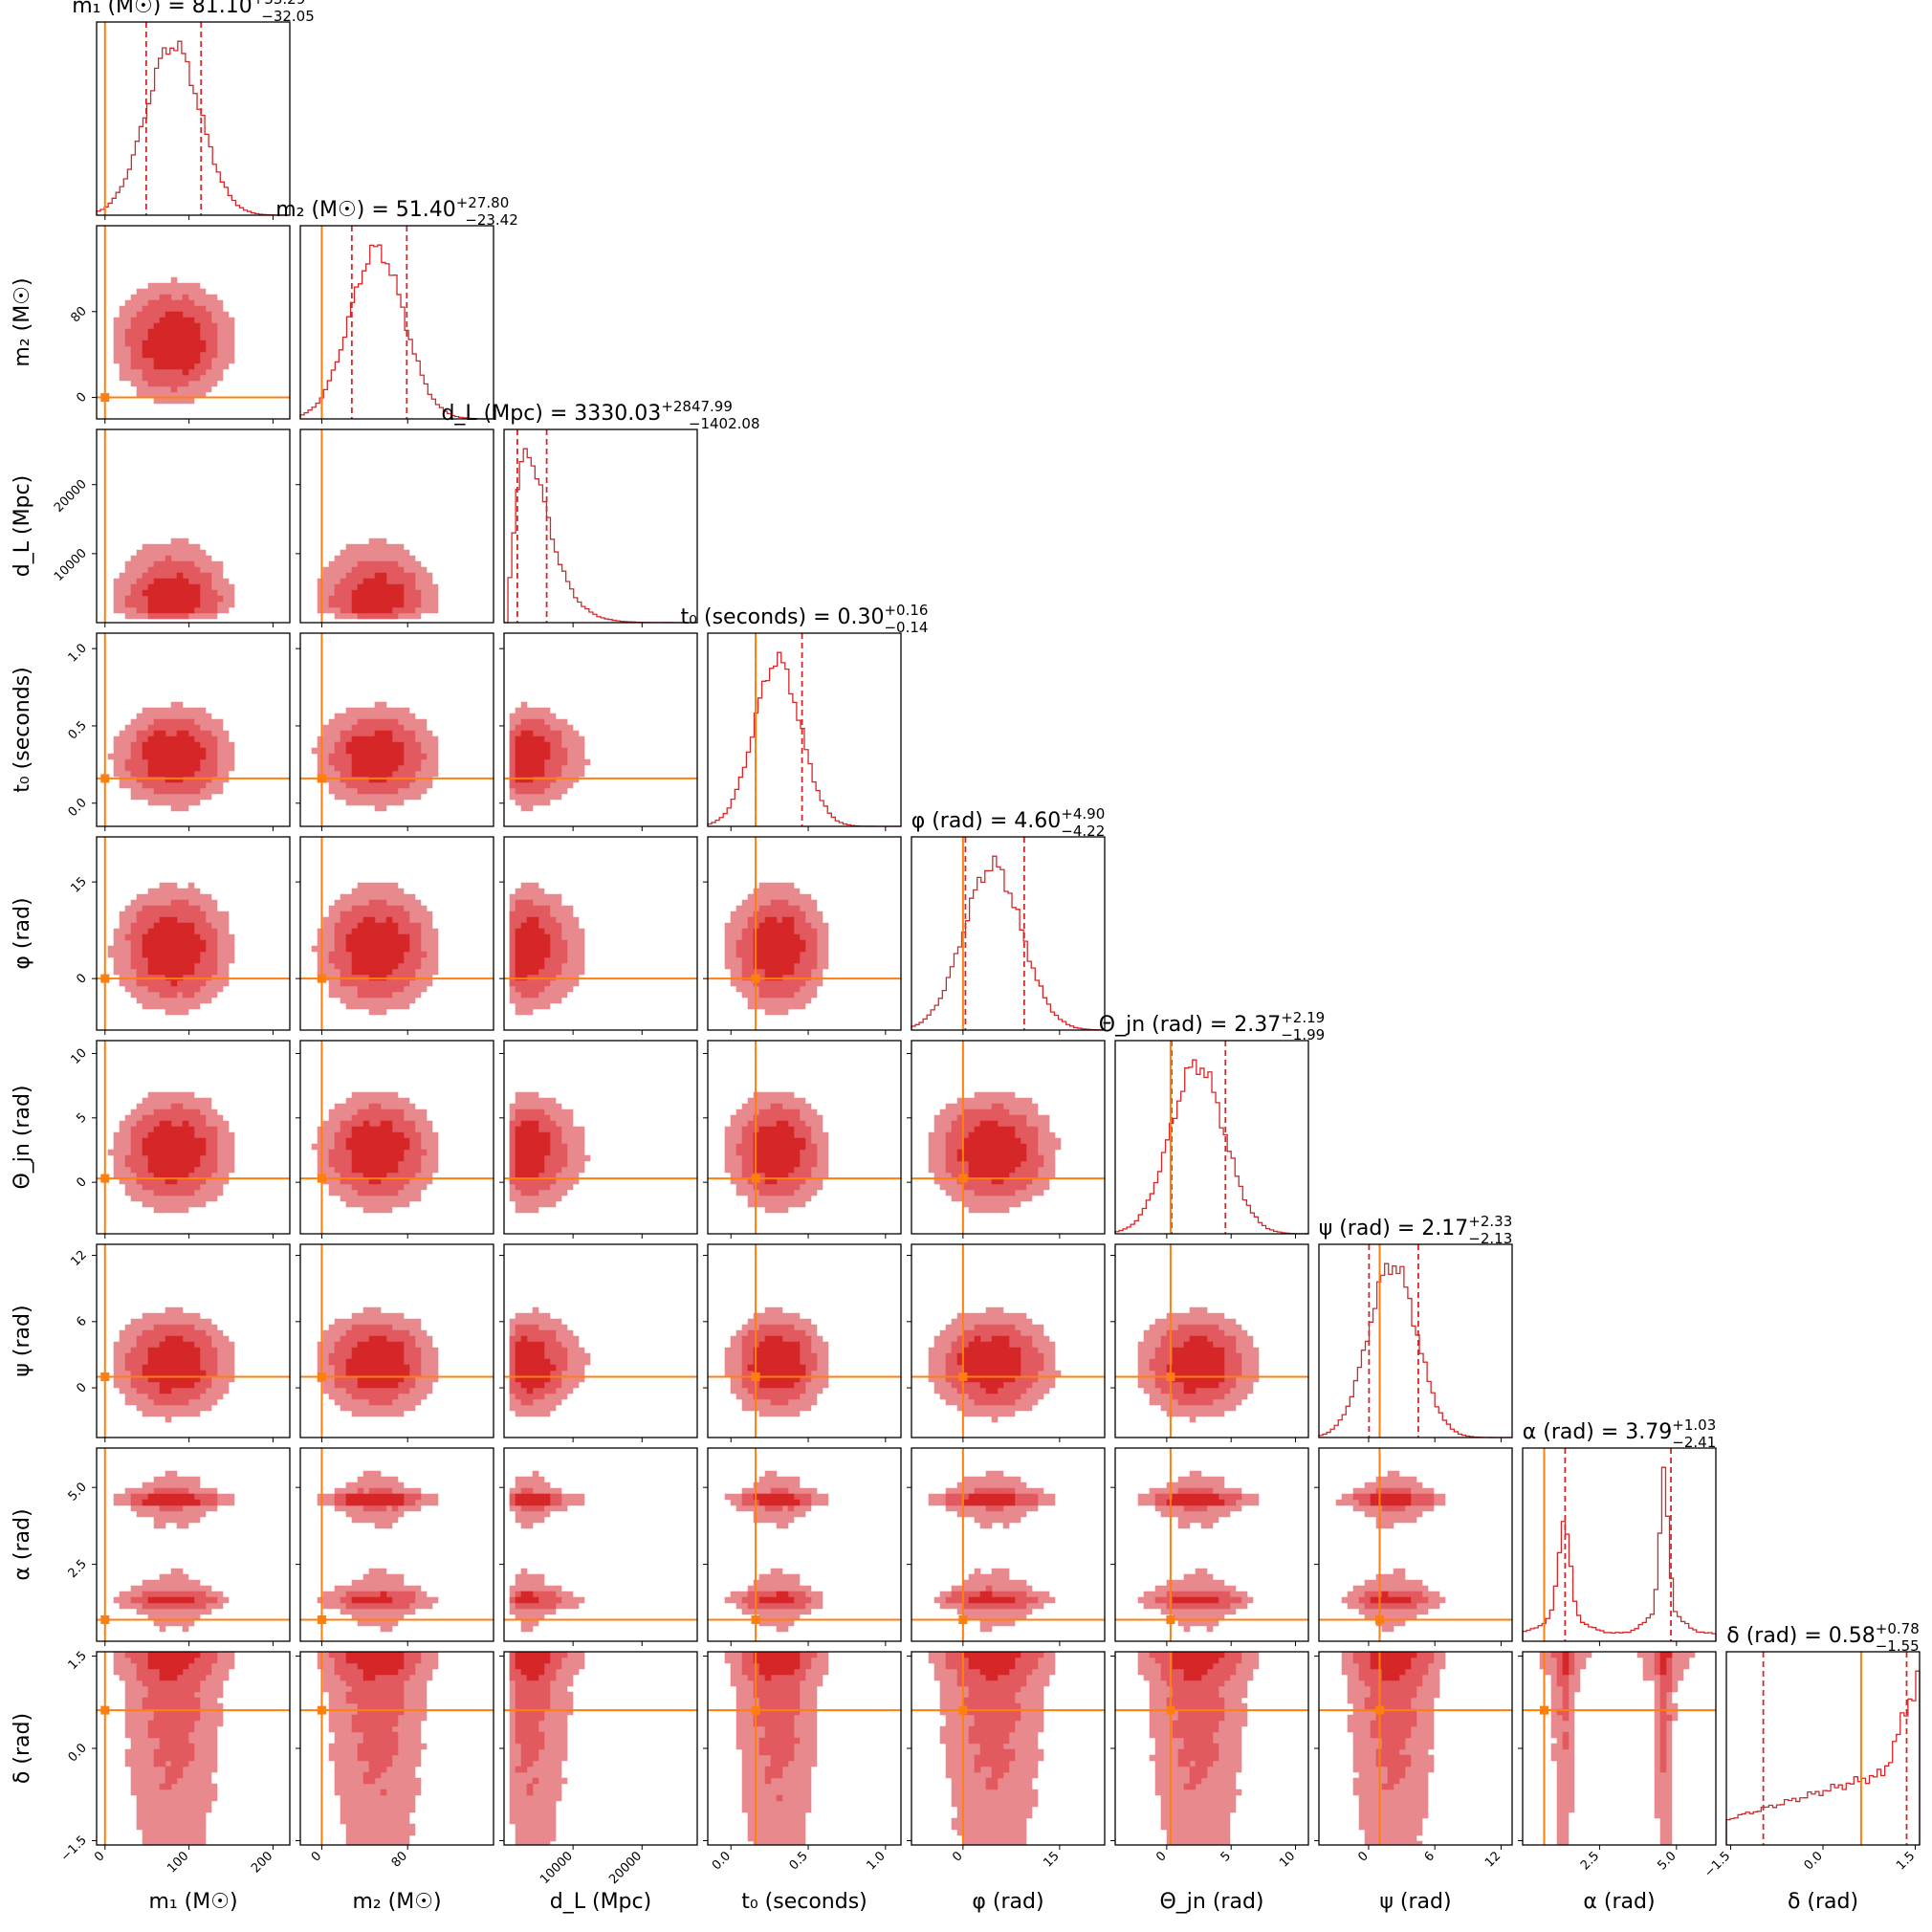 The height and width of the screenshot is (1932, 1932). What do you see at coordinates (396, 211) in the screenshot?
I see `marginal-title: m₂ (M☉) = 51.40+27.80 −23.42` at bounding box center [396, 211].